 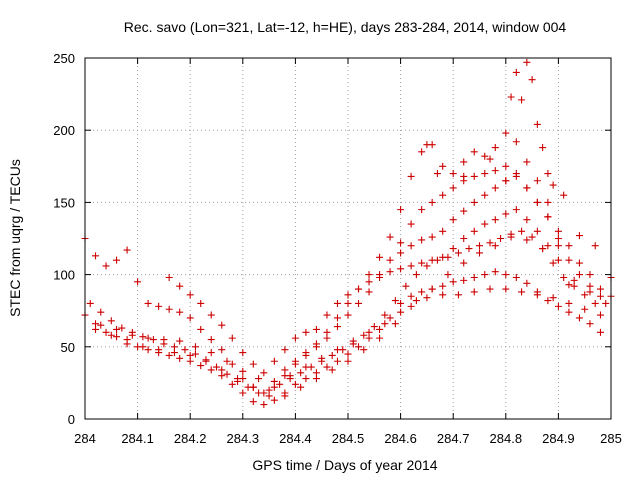 I want to click on x-tick-label: 284.3, so click(x=243, y=438).